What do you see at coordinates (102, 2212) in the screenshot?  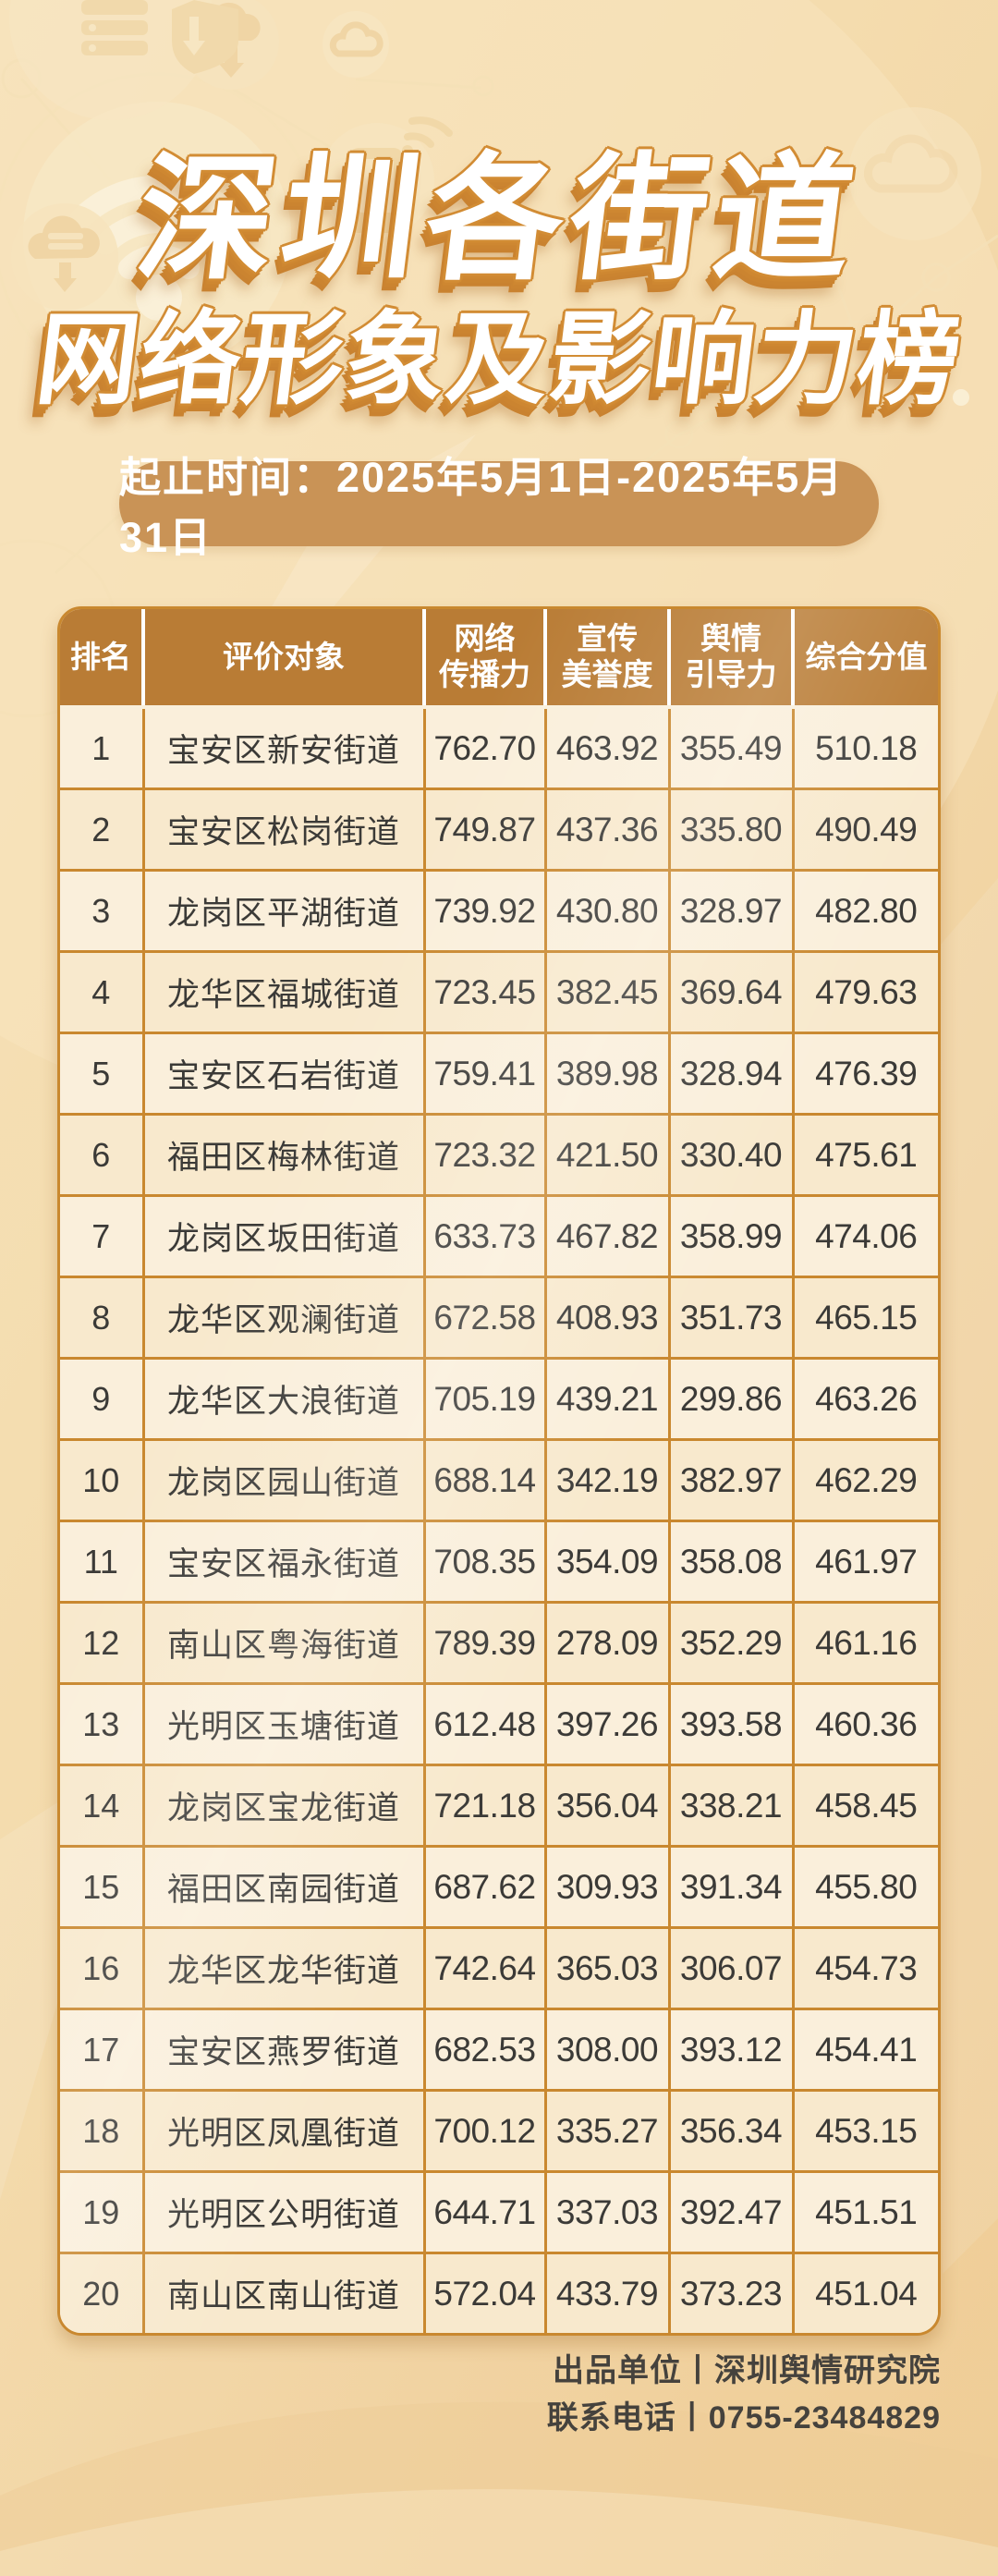 I see `rank-cell: 19` at bounding box center [102, 2212].